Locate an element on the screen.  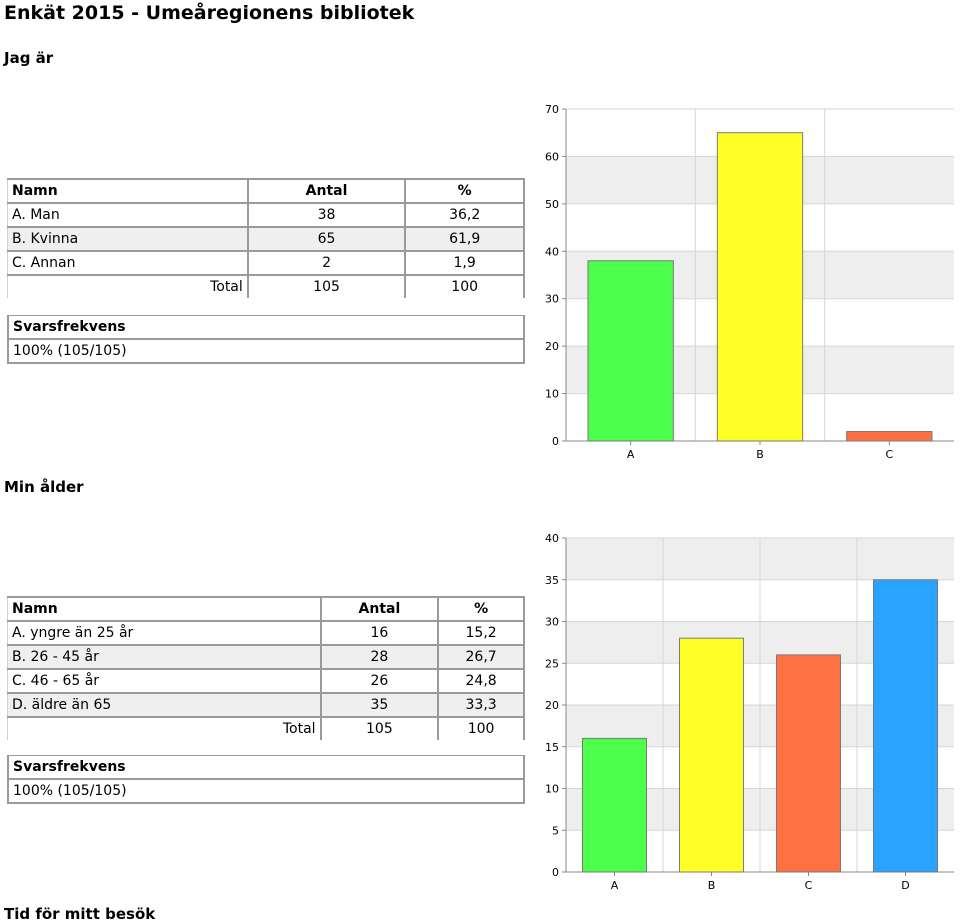
section-heading-jag-ar: Jag är is located at coordinates (29, 58).